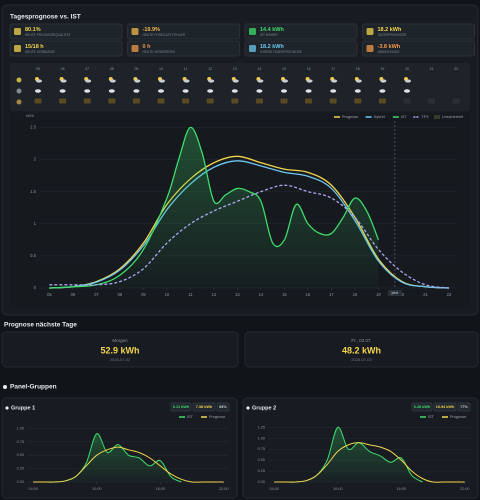 The width and height of the screenshot is (480, 500). Describe the element at coordinates (35, 223) in the screenshot. I see `y-tick-label: 1` at that location.